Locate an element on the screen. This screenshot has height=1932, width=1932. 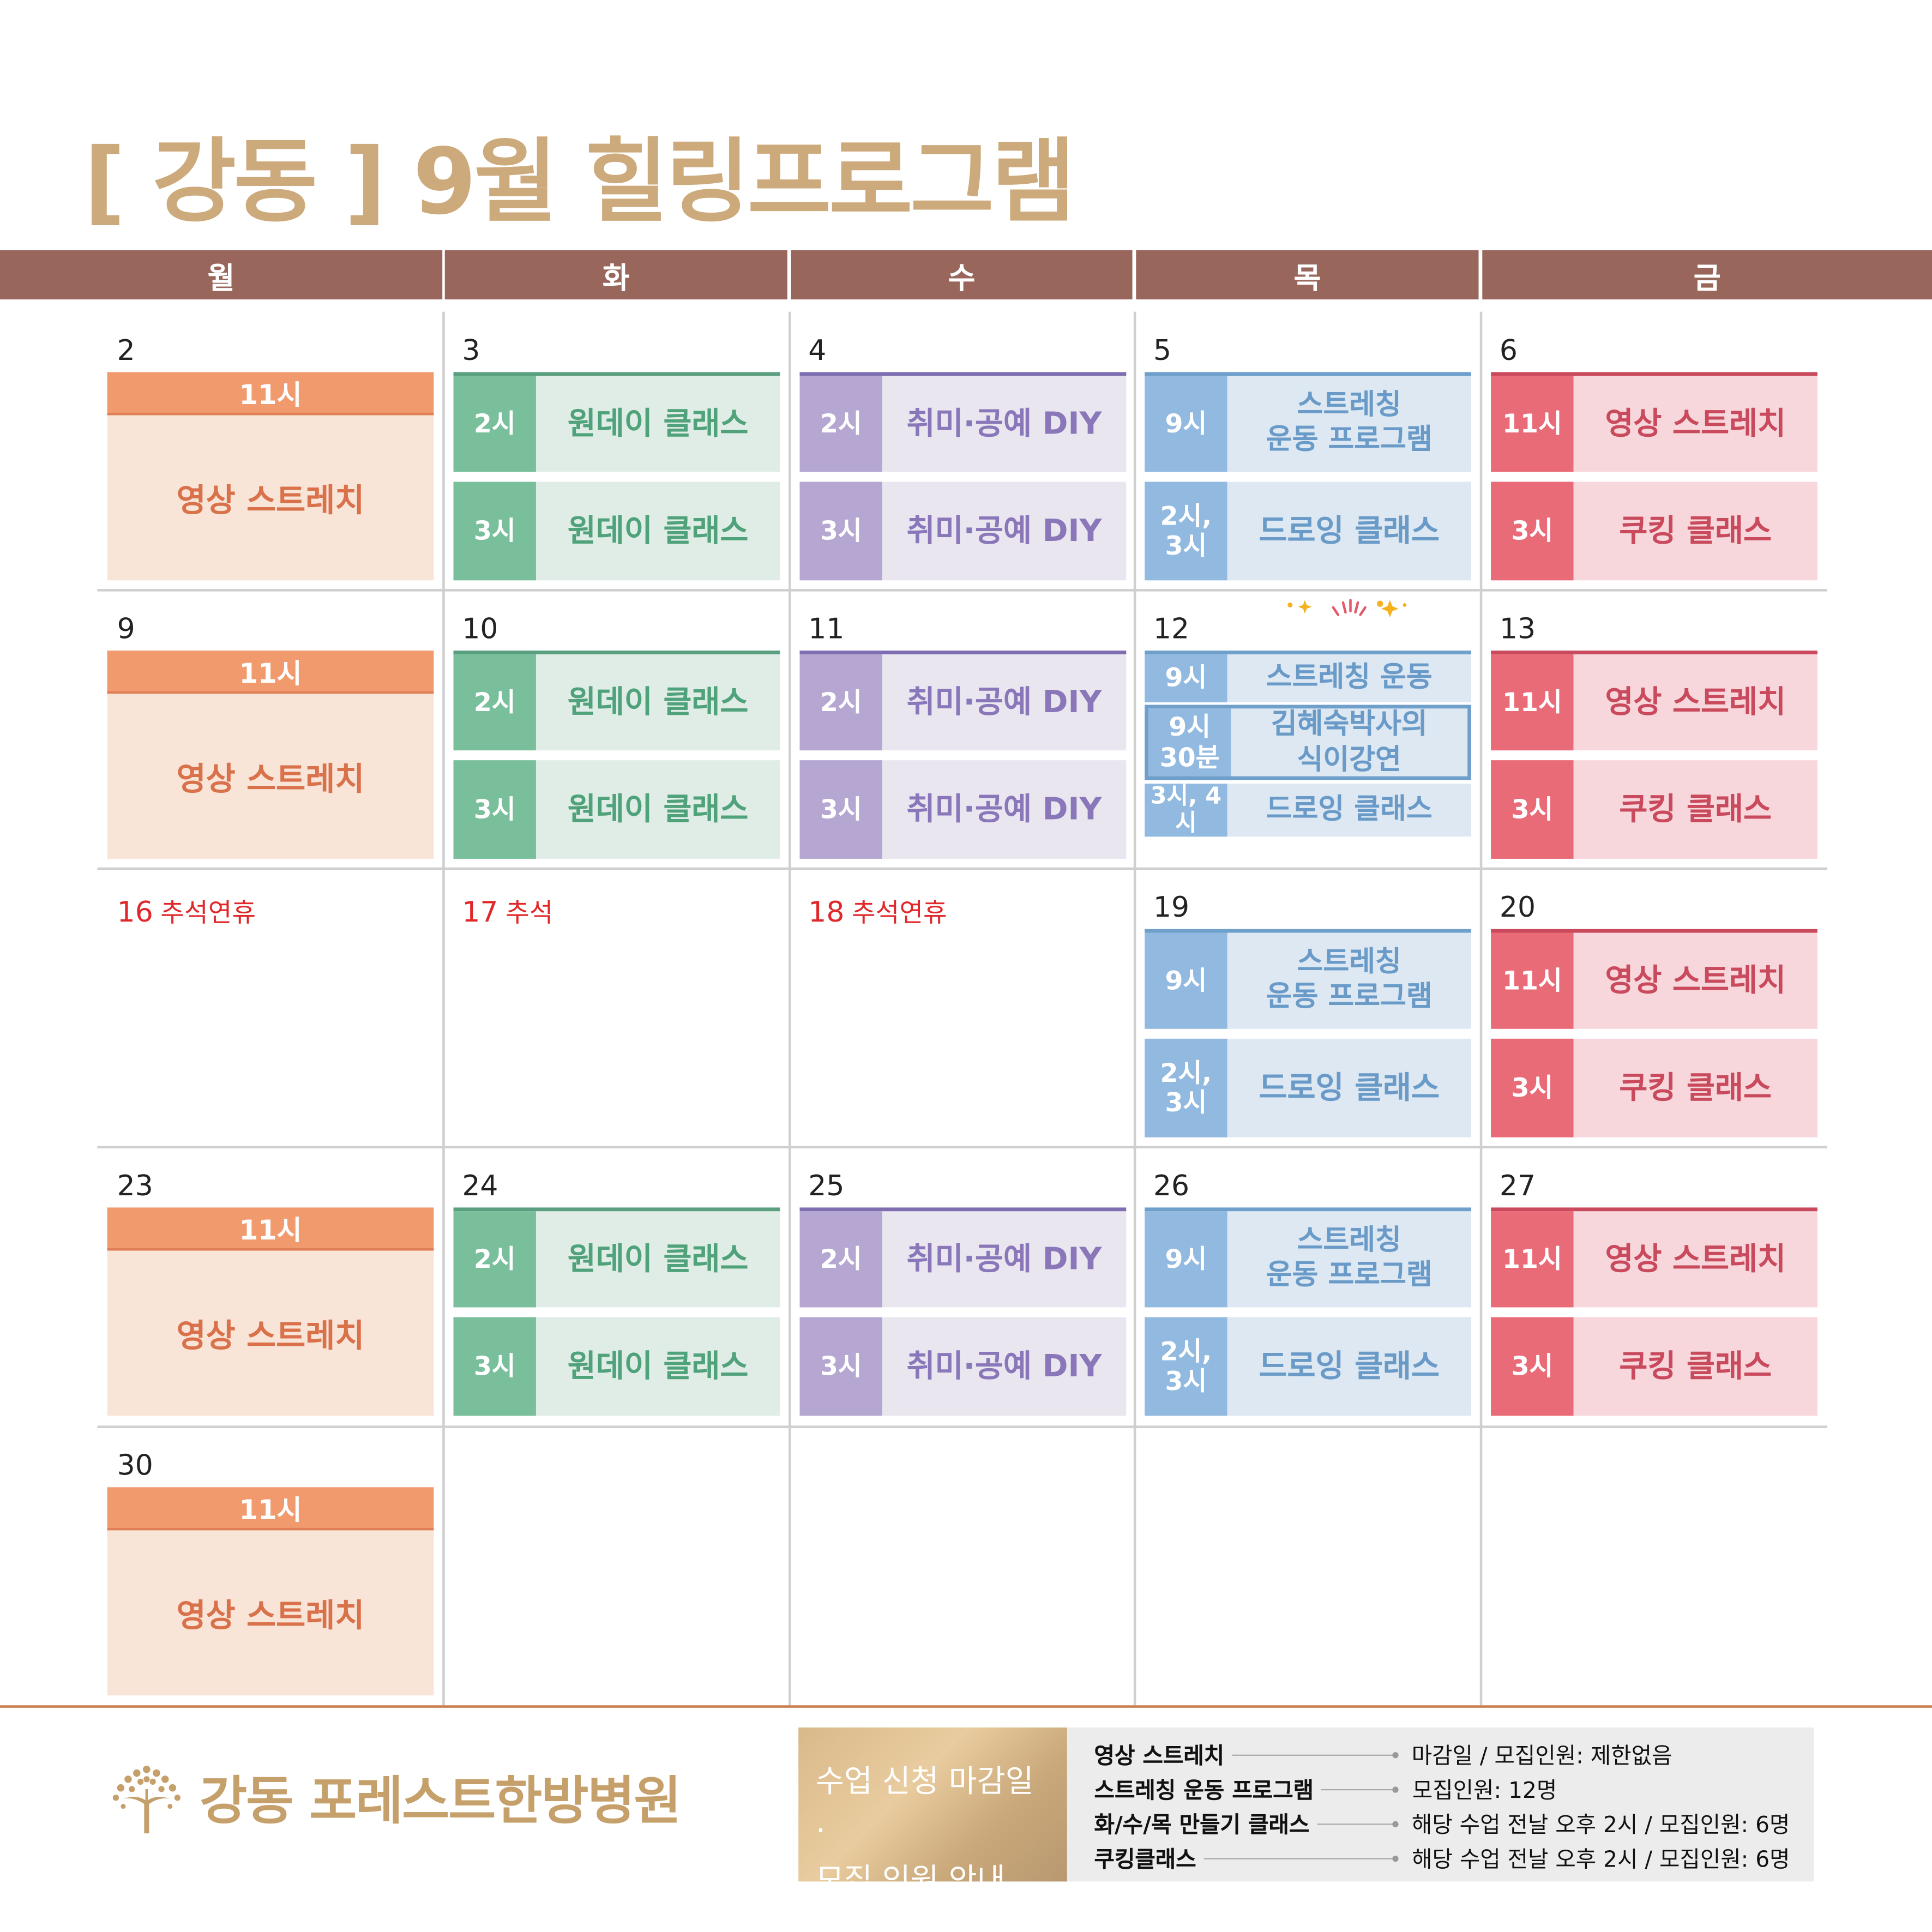
info-row: 쿠킹클래스 해당 수업 전날 오후 2시 / 모집인원: 6명 is located at coordinates (1454, 1858).